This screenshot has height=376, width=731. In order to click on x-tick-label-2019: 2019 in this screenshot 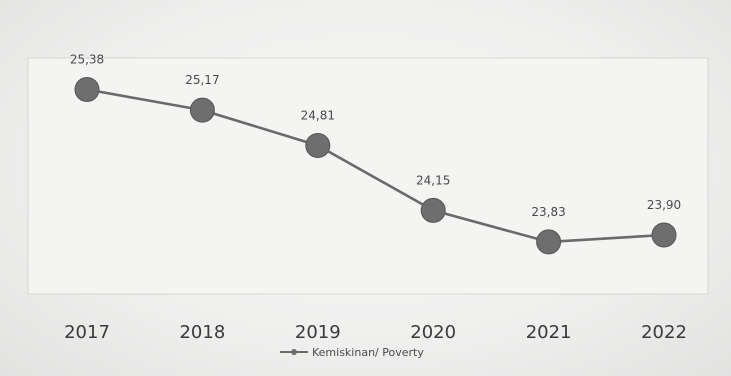, I will do `click(318, 332)`.